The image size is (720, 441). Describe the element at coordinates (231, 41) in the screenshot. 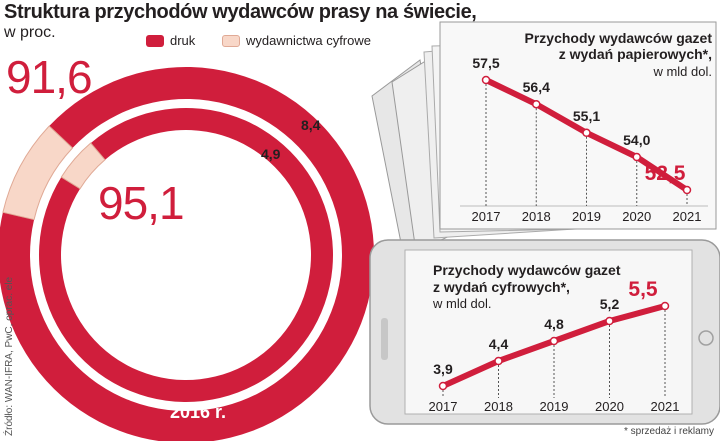

I see `legend-swatch-digital` at that location.